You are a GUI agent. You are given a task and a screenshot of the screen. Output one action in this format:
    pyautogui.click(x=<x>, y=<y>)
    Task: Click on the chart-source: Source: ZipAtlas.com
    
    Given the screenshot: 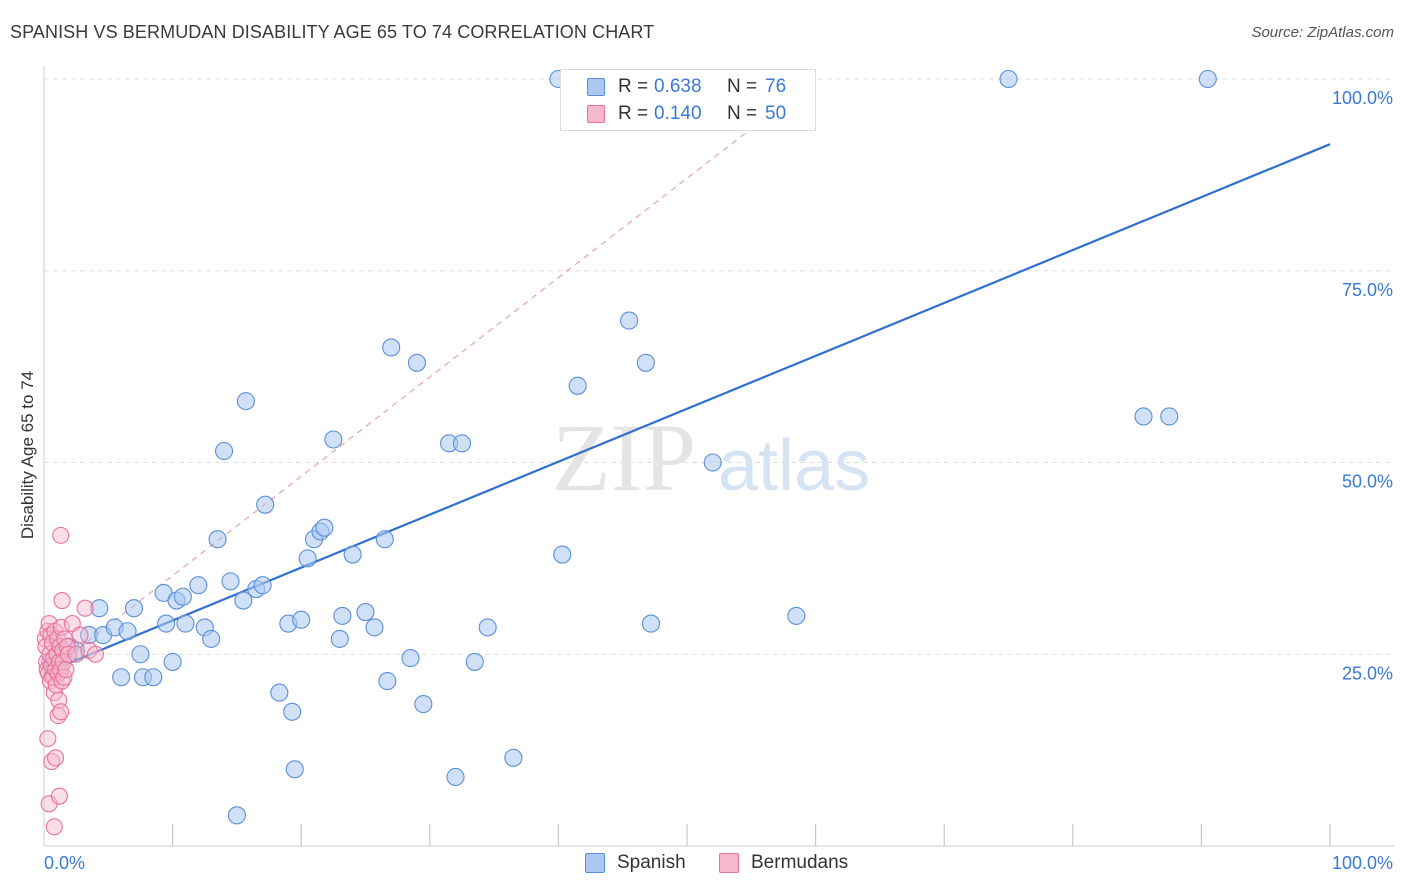 What is the action you would take?
    pyautogui.click(x=1322, y=32)
    